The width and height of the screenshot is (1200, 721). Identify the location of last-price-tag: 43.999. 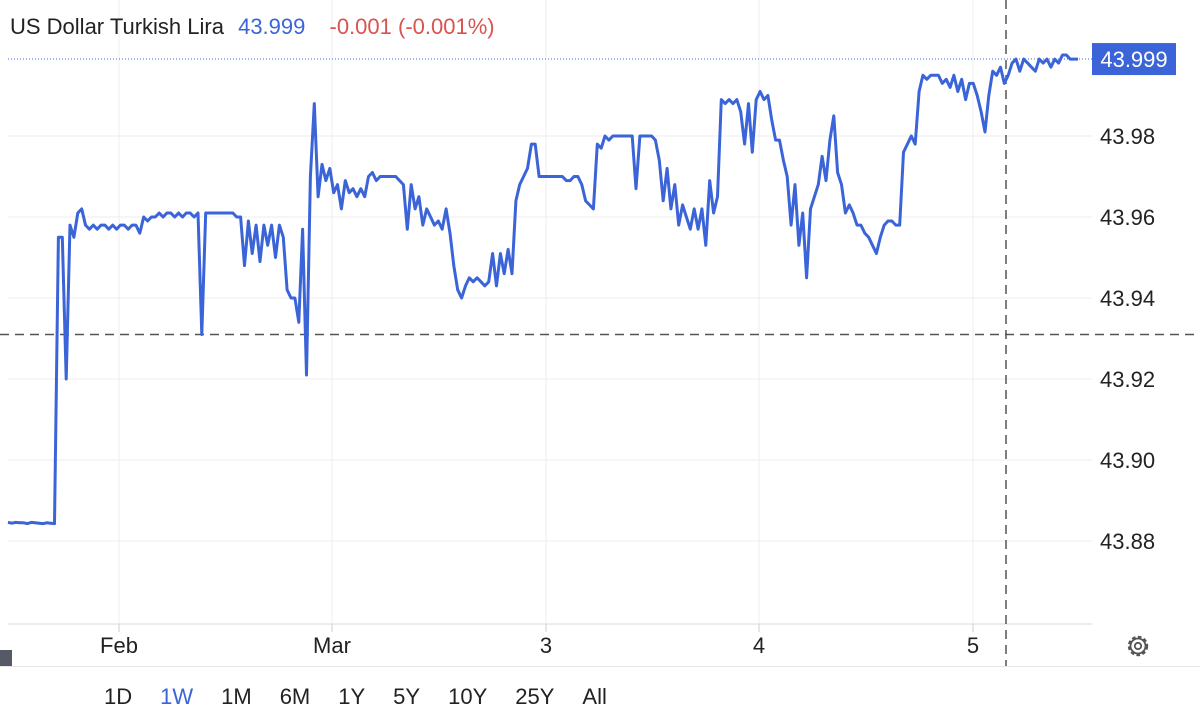
(1134, 59).